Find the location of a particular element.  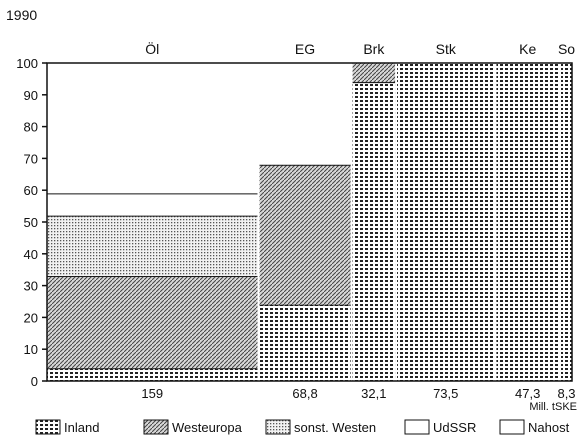

bar-segment-So-inland is located at coordinates (566, 222).